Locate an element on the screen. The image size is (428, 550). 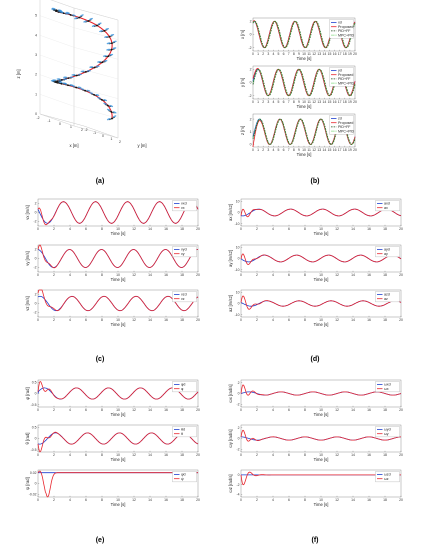
legend-label: vxd is located at coordinates (184, 204).